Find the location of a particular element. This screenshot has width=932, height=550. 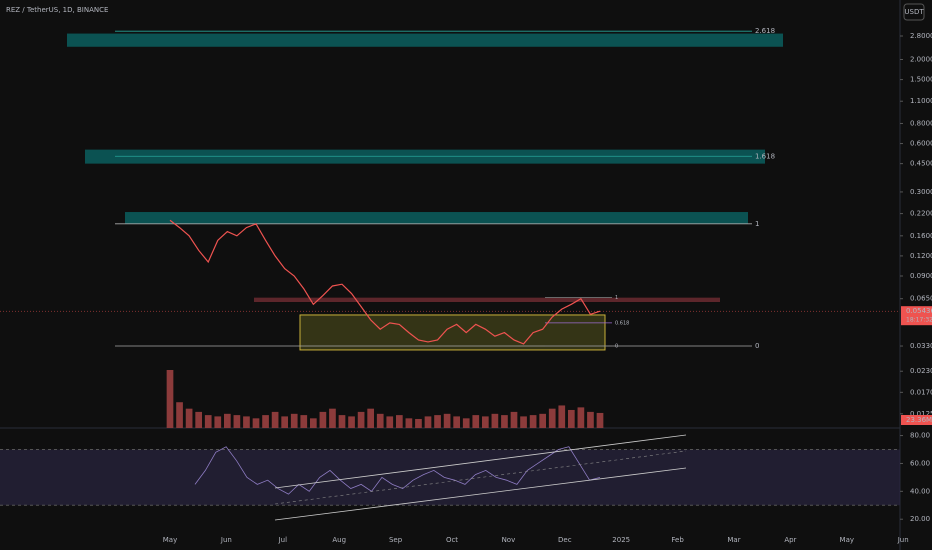

countdown-label: 18:17:32 is located at coordinates (919, 320).